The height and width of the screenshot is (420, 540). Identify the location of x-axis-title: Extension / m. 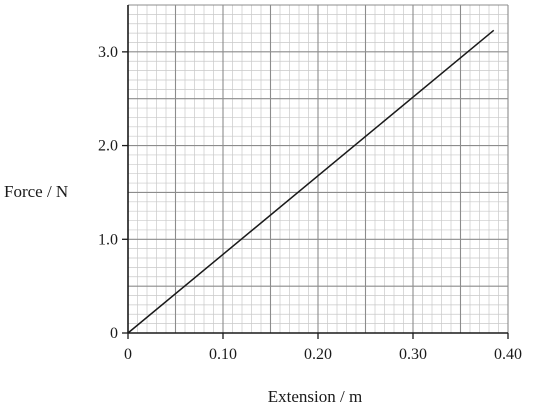
(315, 396).